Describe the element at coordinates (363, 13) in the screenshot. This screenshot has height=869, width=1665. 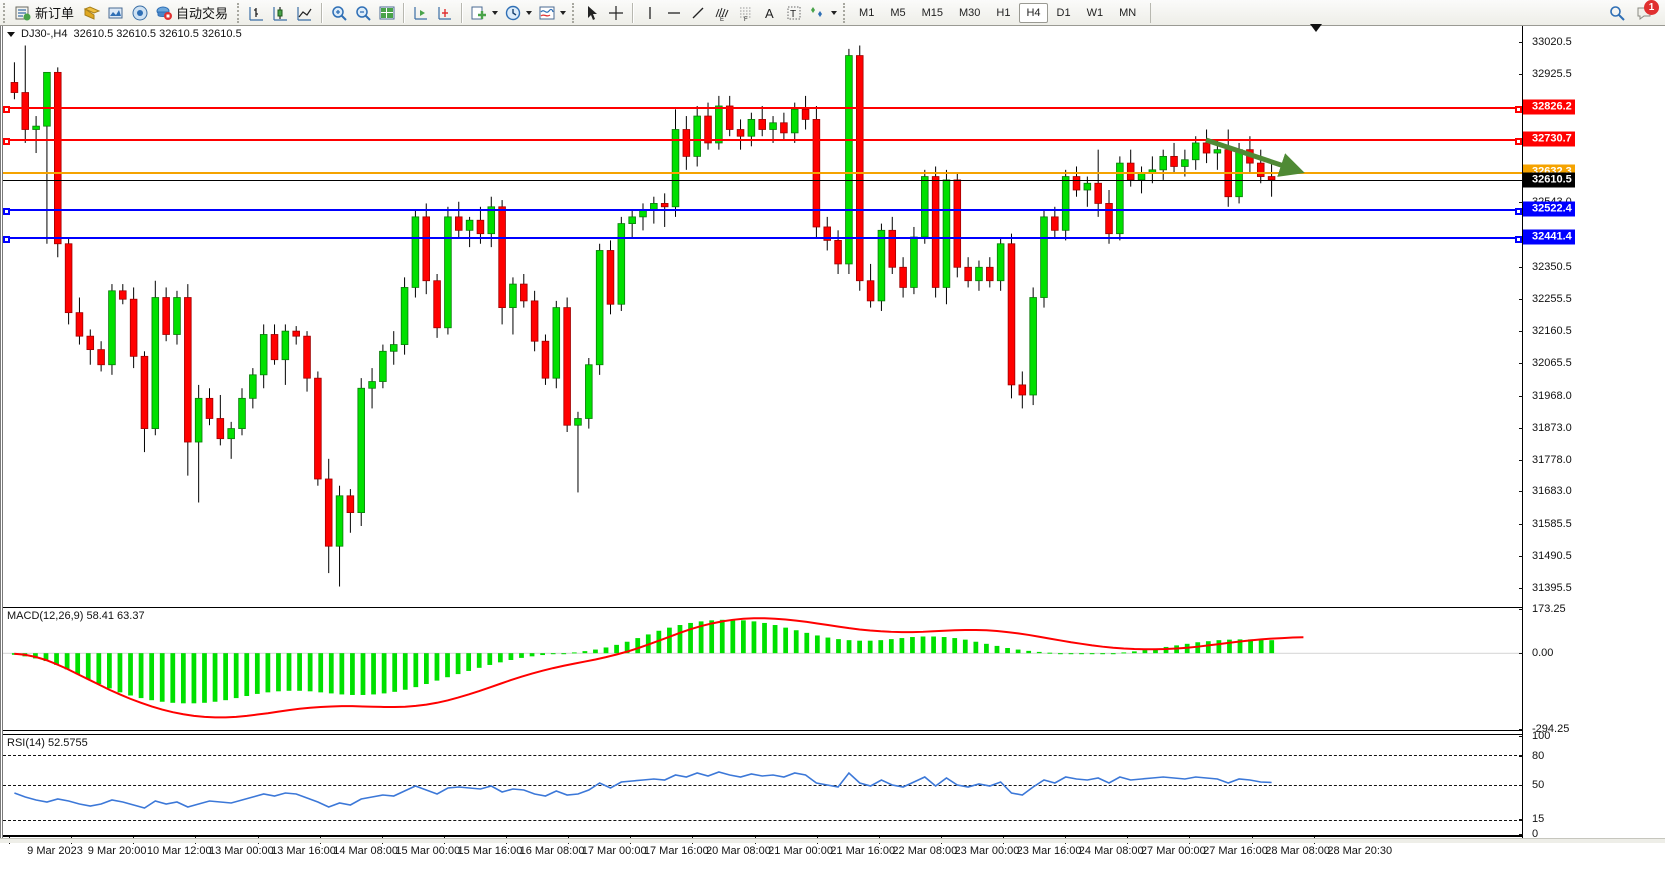
I see `zoom-out-button` at that location.